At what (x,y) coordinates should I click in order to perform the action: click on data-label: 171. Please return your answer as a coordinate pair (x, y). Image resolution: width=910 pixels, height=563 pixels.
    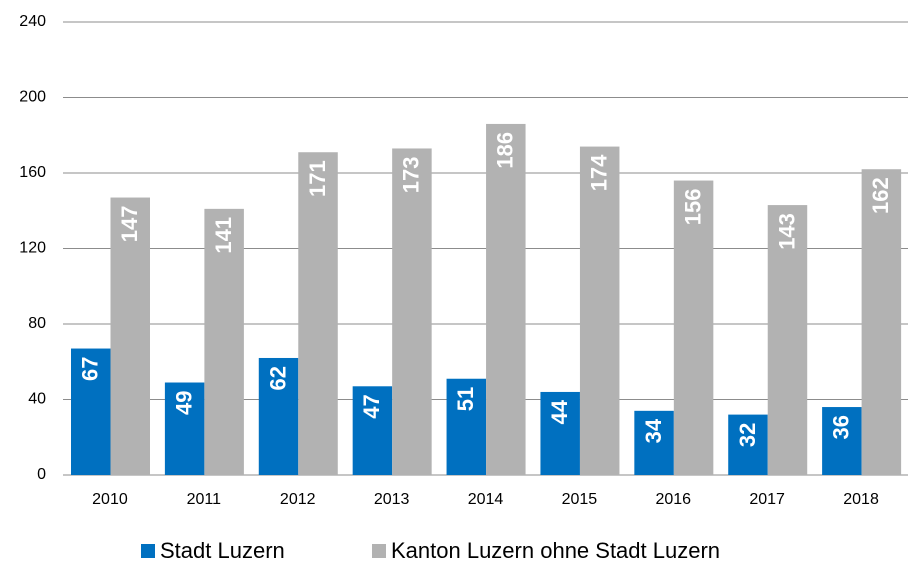
    Looking at the image, I should click on (317, 178).